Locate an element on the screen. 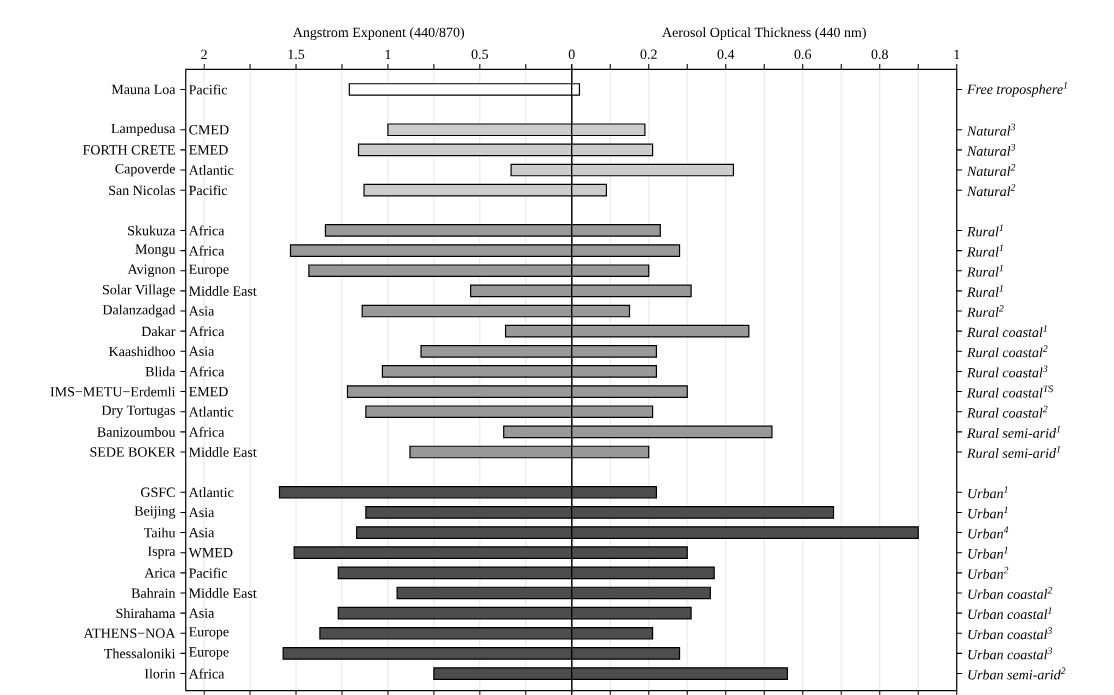 The image size is (1114, 695). x-tick-label: 0.4 is located at coordinates (726, 54).